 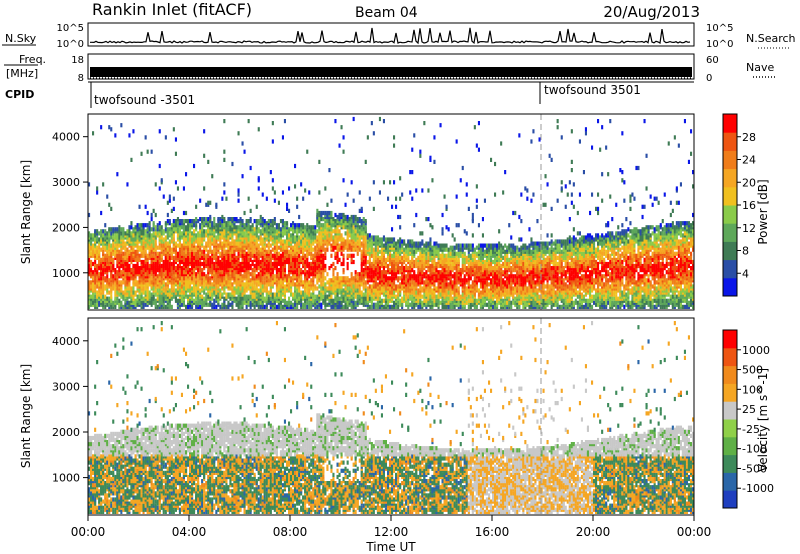 I want to click on power-cell-1975, so click(x=216, y=241).